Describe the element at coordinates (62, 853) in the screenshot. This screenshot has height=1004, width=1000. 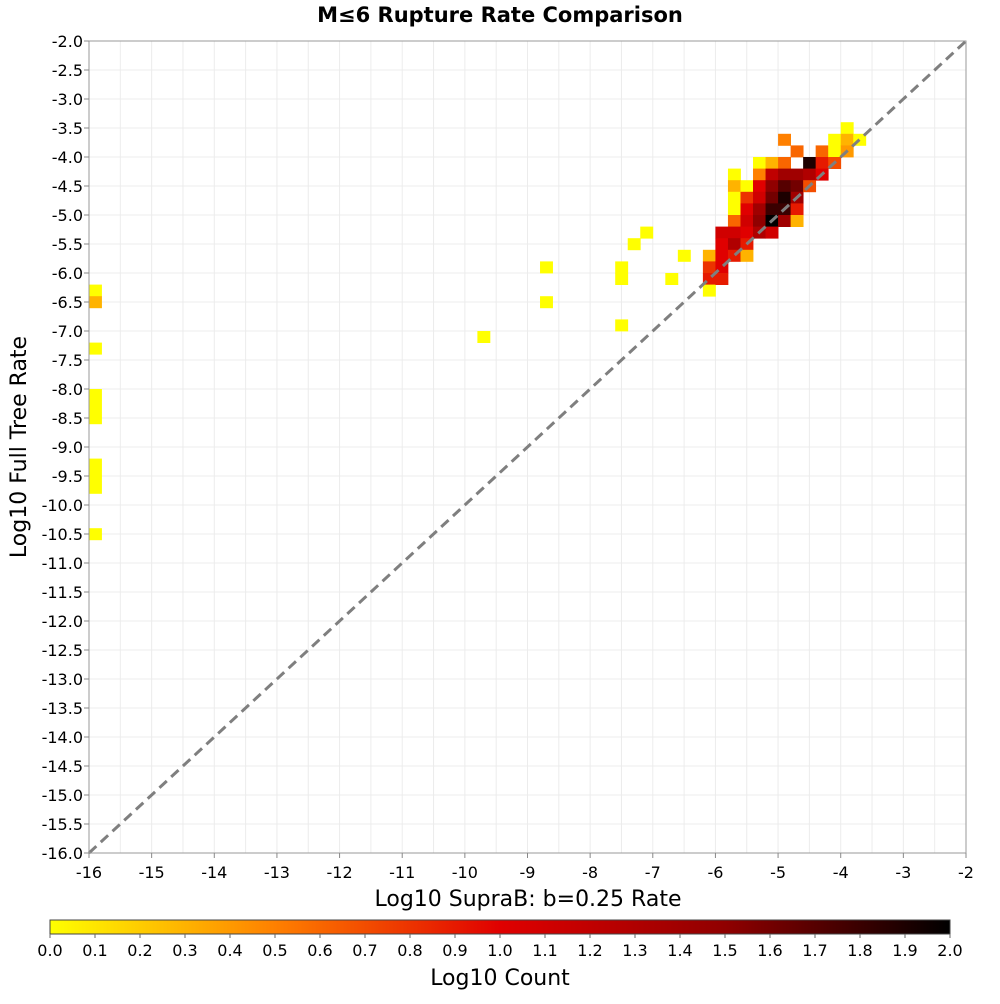
I see `y-tick-label: -16.0` at that location.